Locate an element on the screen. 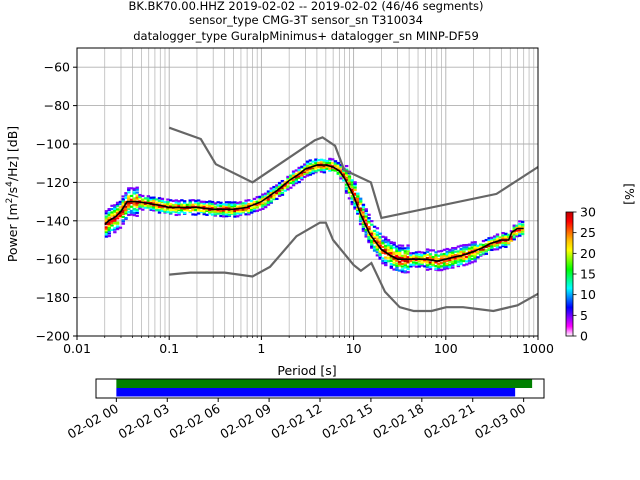 Image resolution: width=640 pixels, height=480 pixels. x-tick-label: 10 is located at coordinates (354, 348).